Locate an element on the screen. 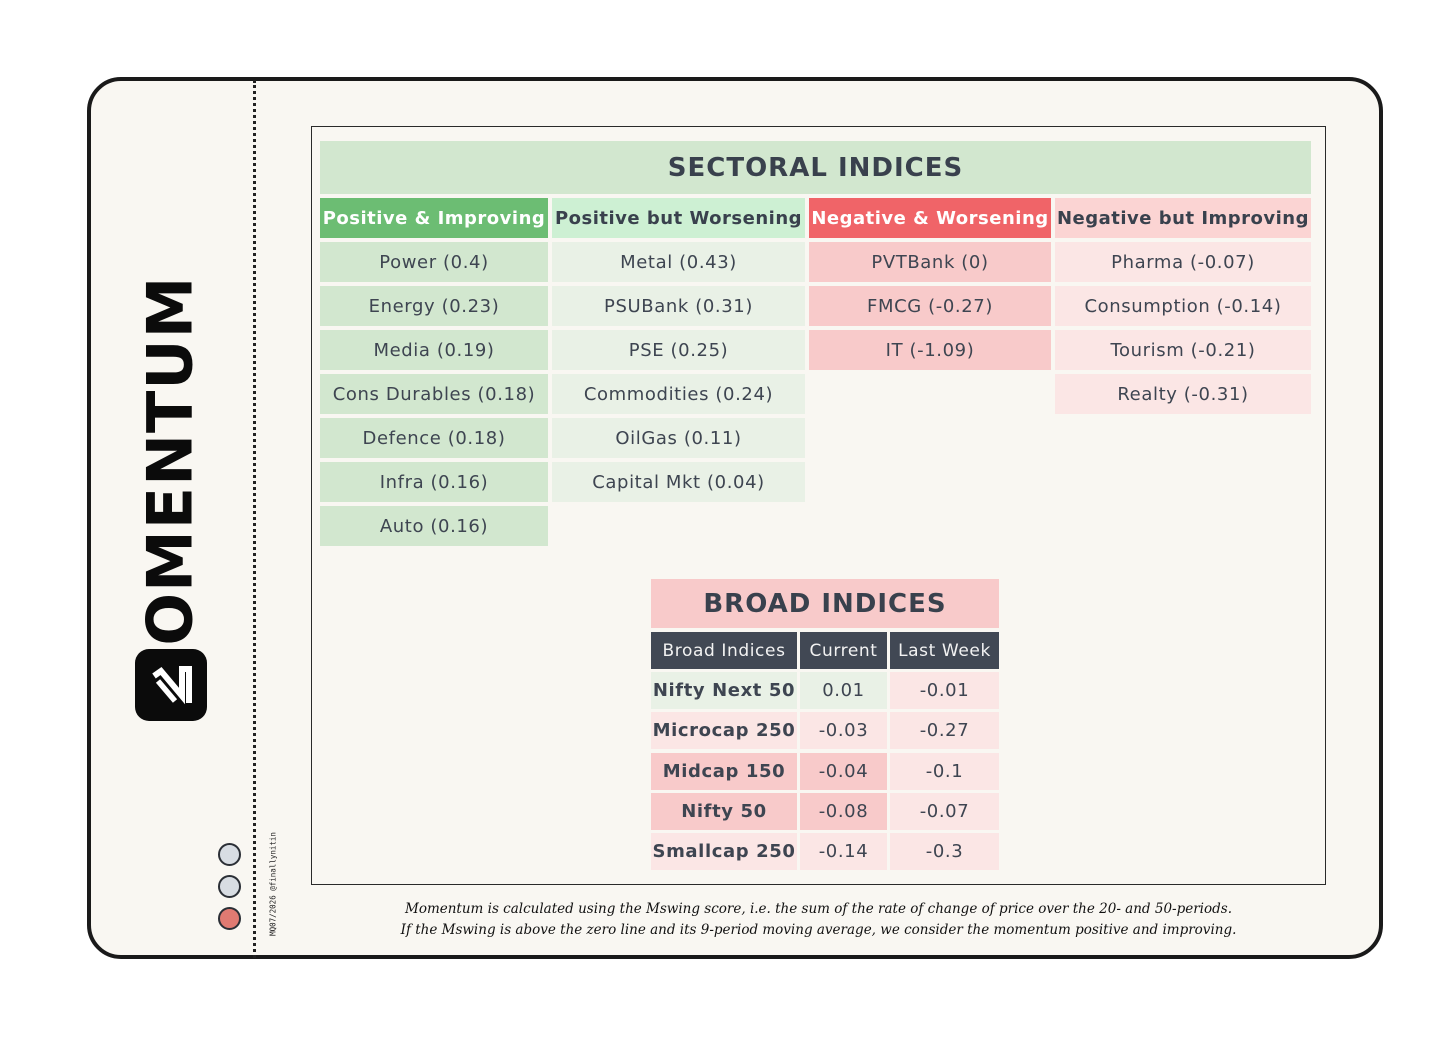  sector-cell: IT (-1.09) is located at coordinates (930, 350).